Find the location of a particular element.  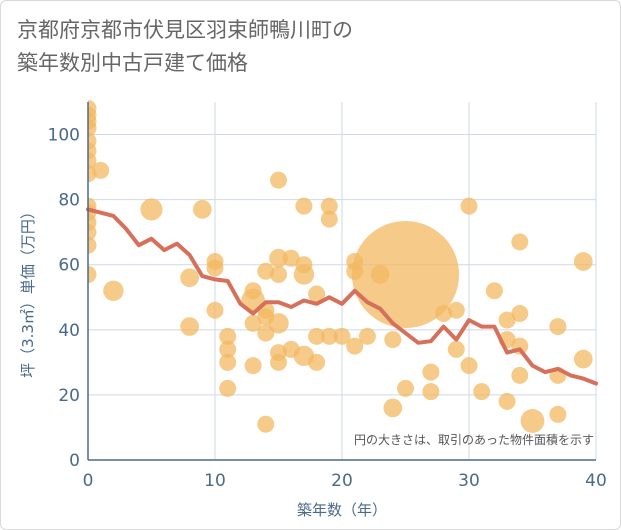

y-tick-label: 40 is located at coordinates (69, 331).